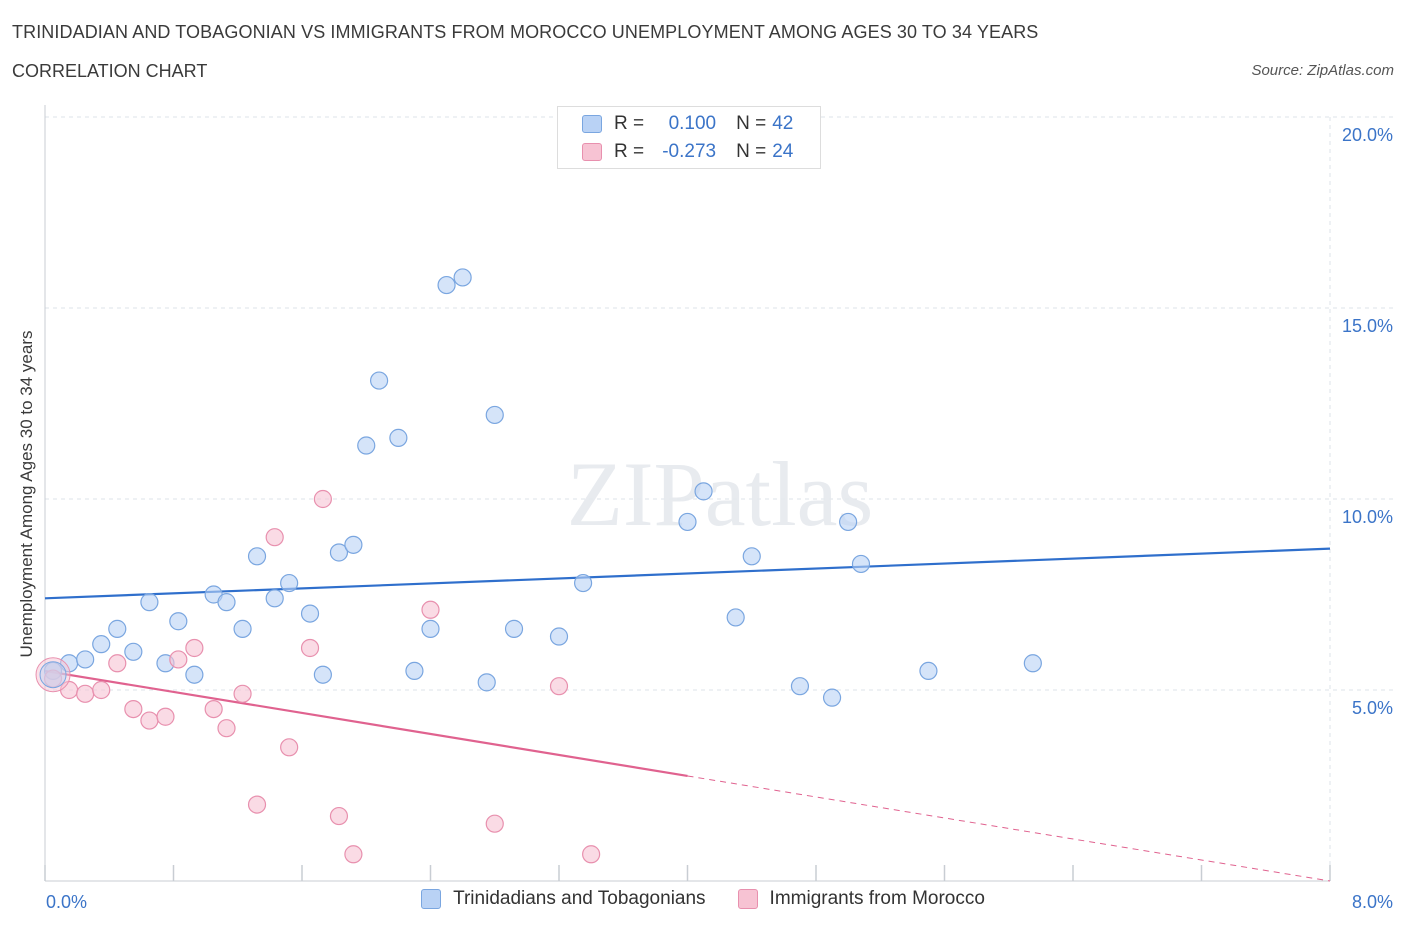 This screenshot has height=930, width=1406. I want to click on y-tick-label: 10.0%, so click(1367, 517).